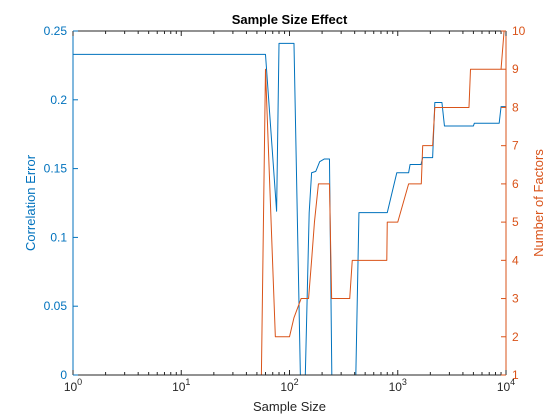  Describe the element at coordinates (58, 237) in the screenshot. I see `y-left-tick-label: 0.1` at that location.